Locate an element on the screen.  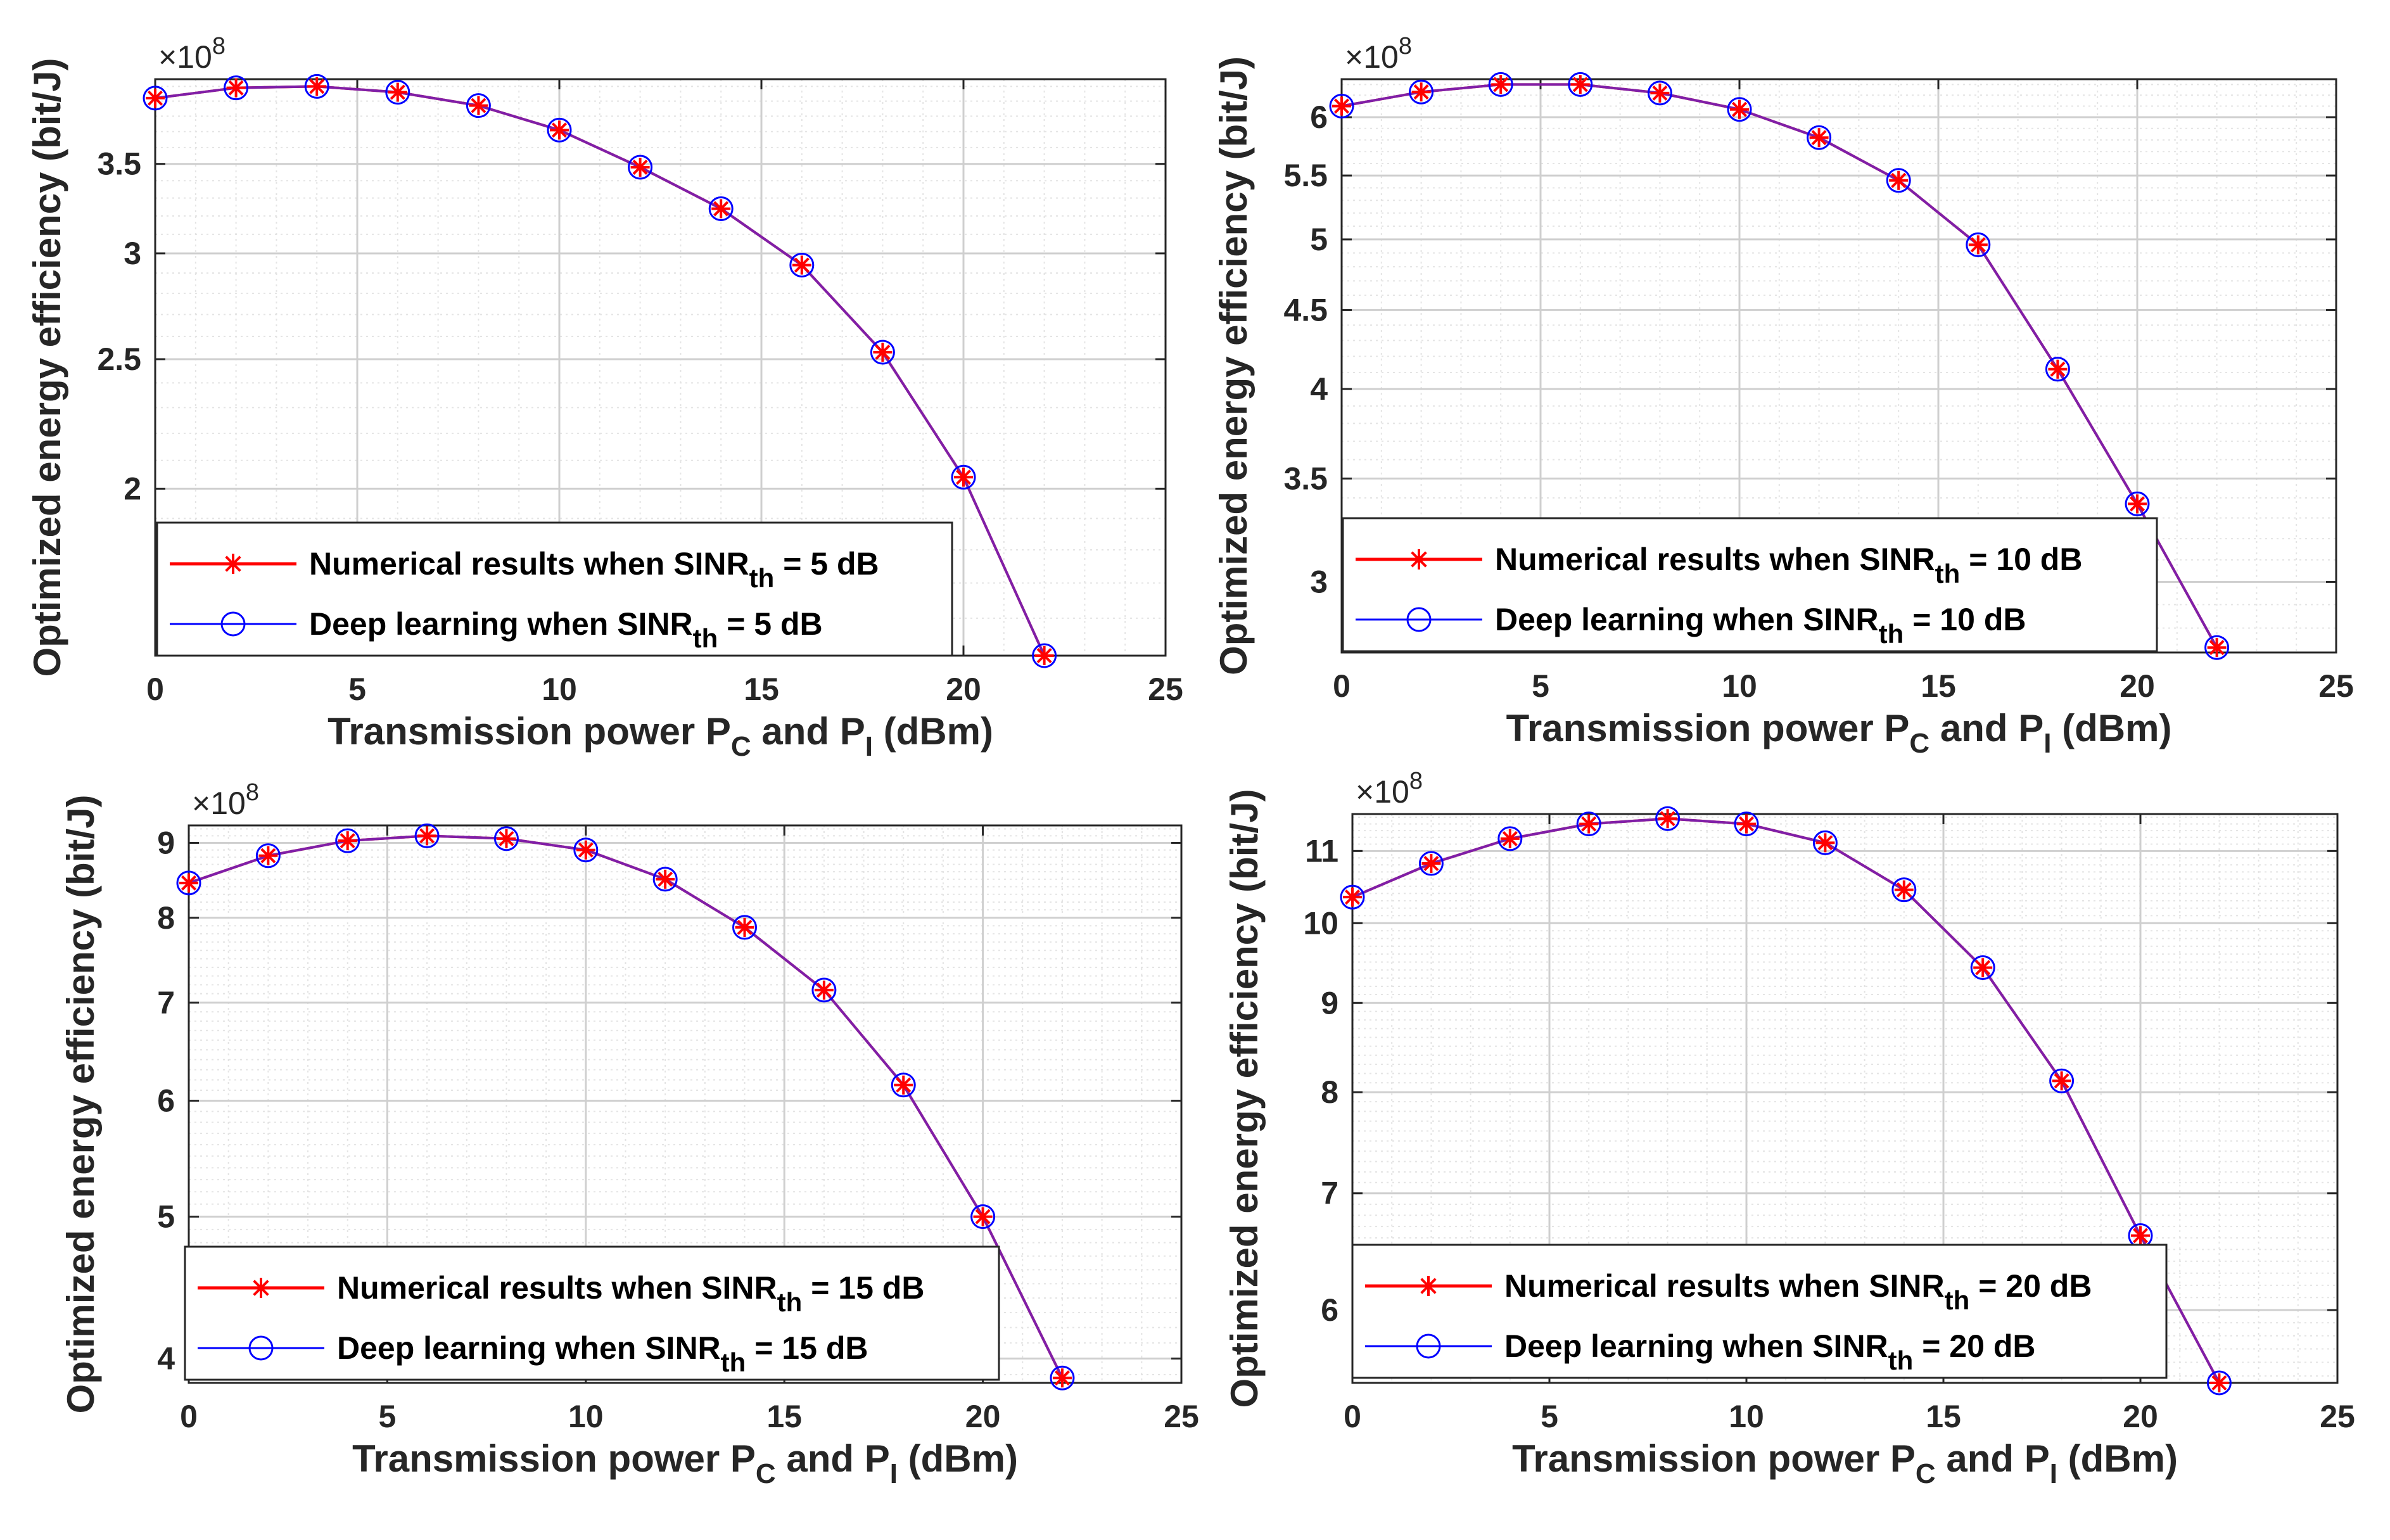
y-tick-label: 5 is located at coordinates (1319, 239).